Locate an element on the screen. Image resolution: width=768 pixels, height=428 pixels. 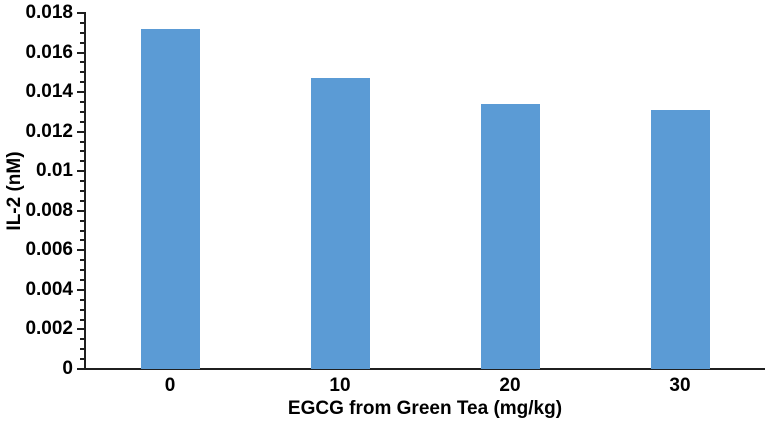
y-axis-tick-label: 0.016 is located at coordinates (49, 52).